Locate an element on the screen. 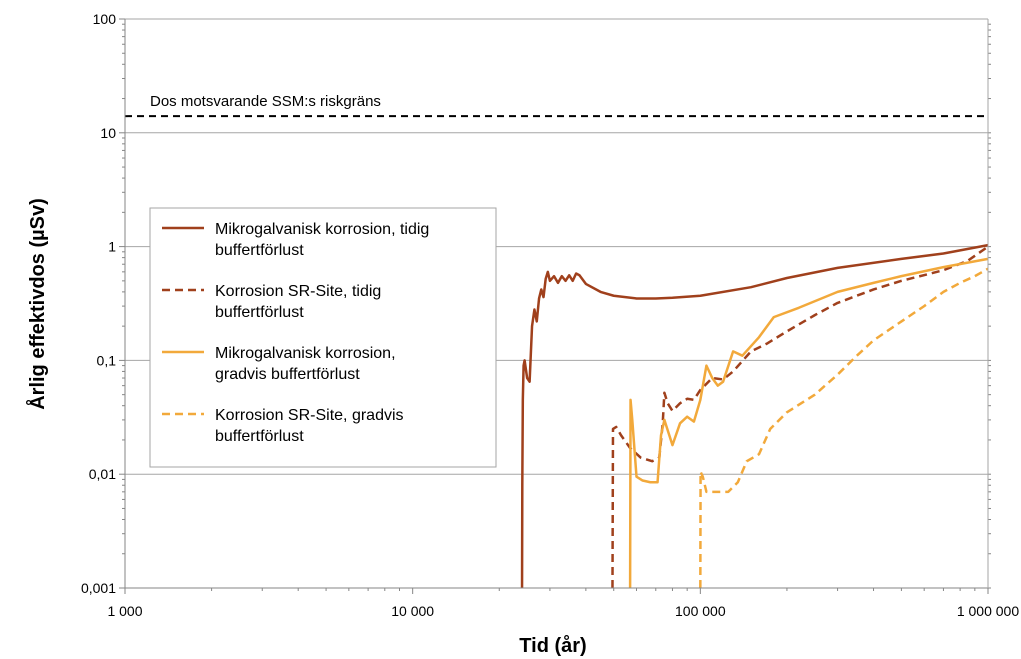 This screenshot has height=659, width=1021. legend-label-2: Korrosion SR-Site, tidig is located at coordinates (298, 291).